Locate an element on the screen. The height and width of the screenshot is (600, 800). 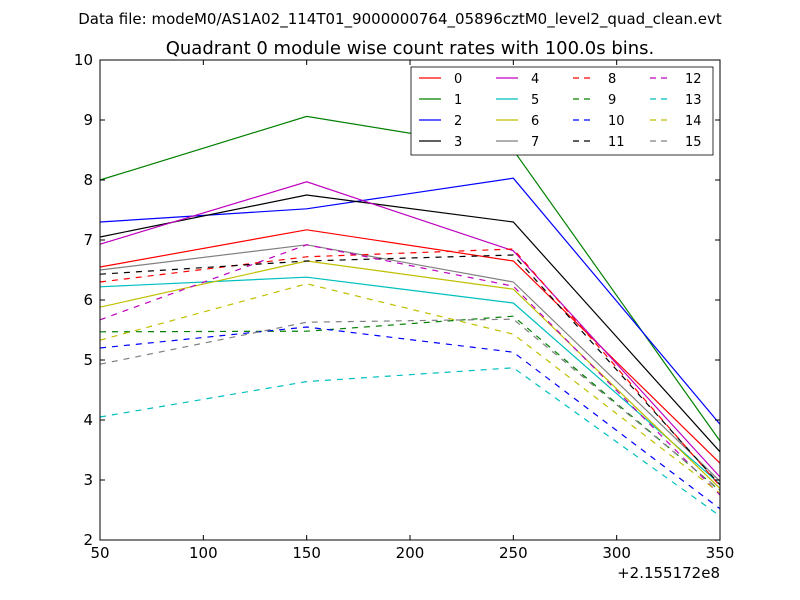
legend-label-12: 12 is located at coordinates (693, 79).